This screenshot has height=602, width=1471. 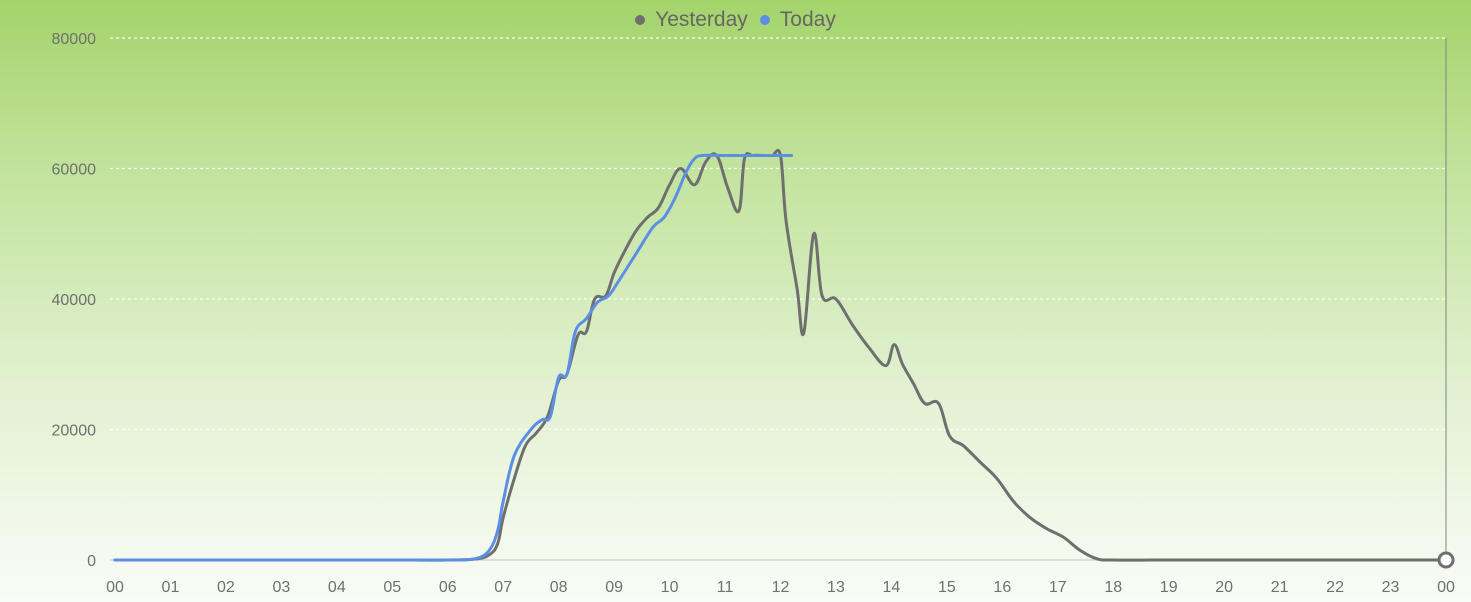 What do you see at coordinates (74, 39) in the screenshot?
I see `y-tick-label: 80000` at bounding box center [74, 39].